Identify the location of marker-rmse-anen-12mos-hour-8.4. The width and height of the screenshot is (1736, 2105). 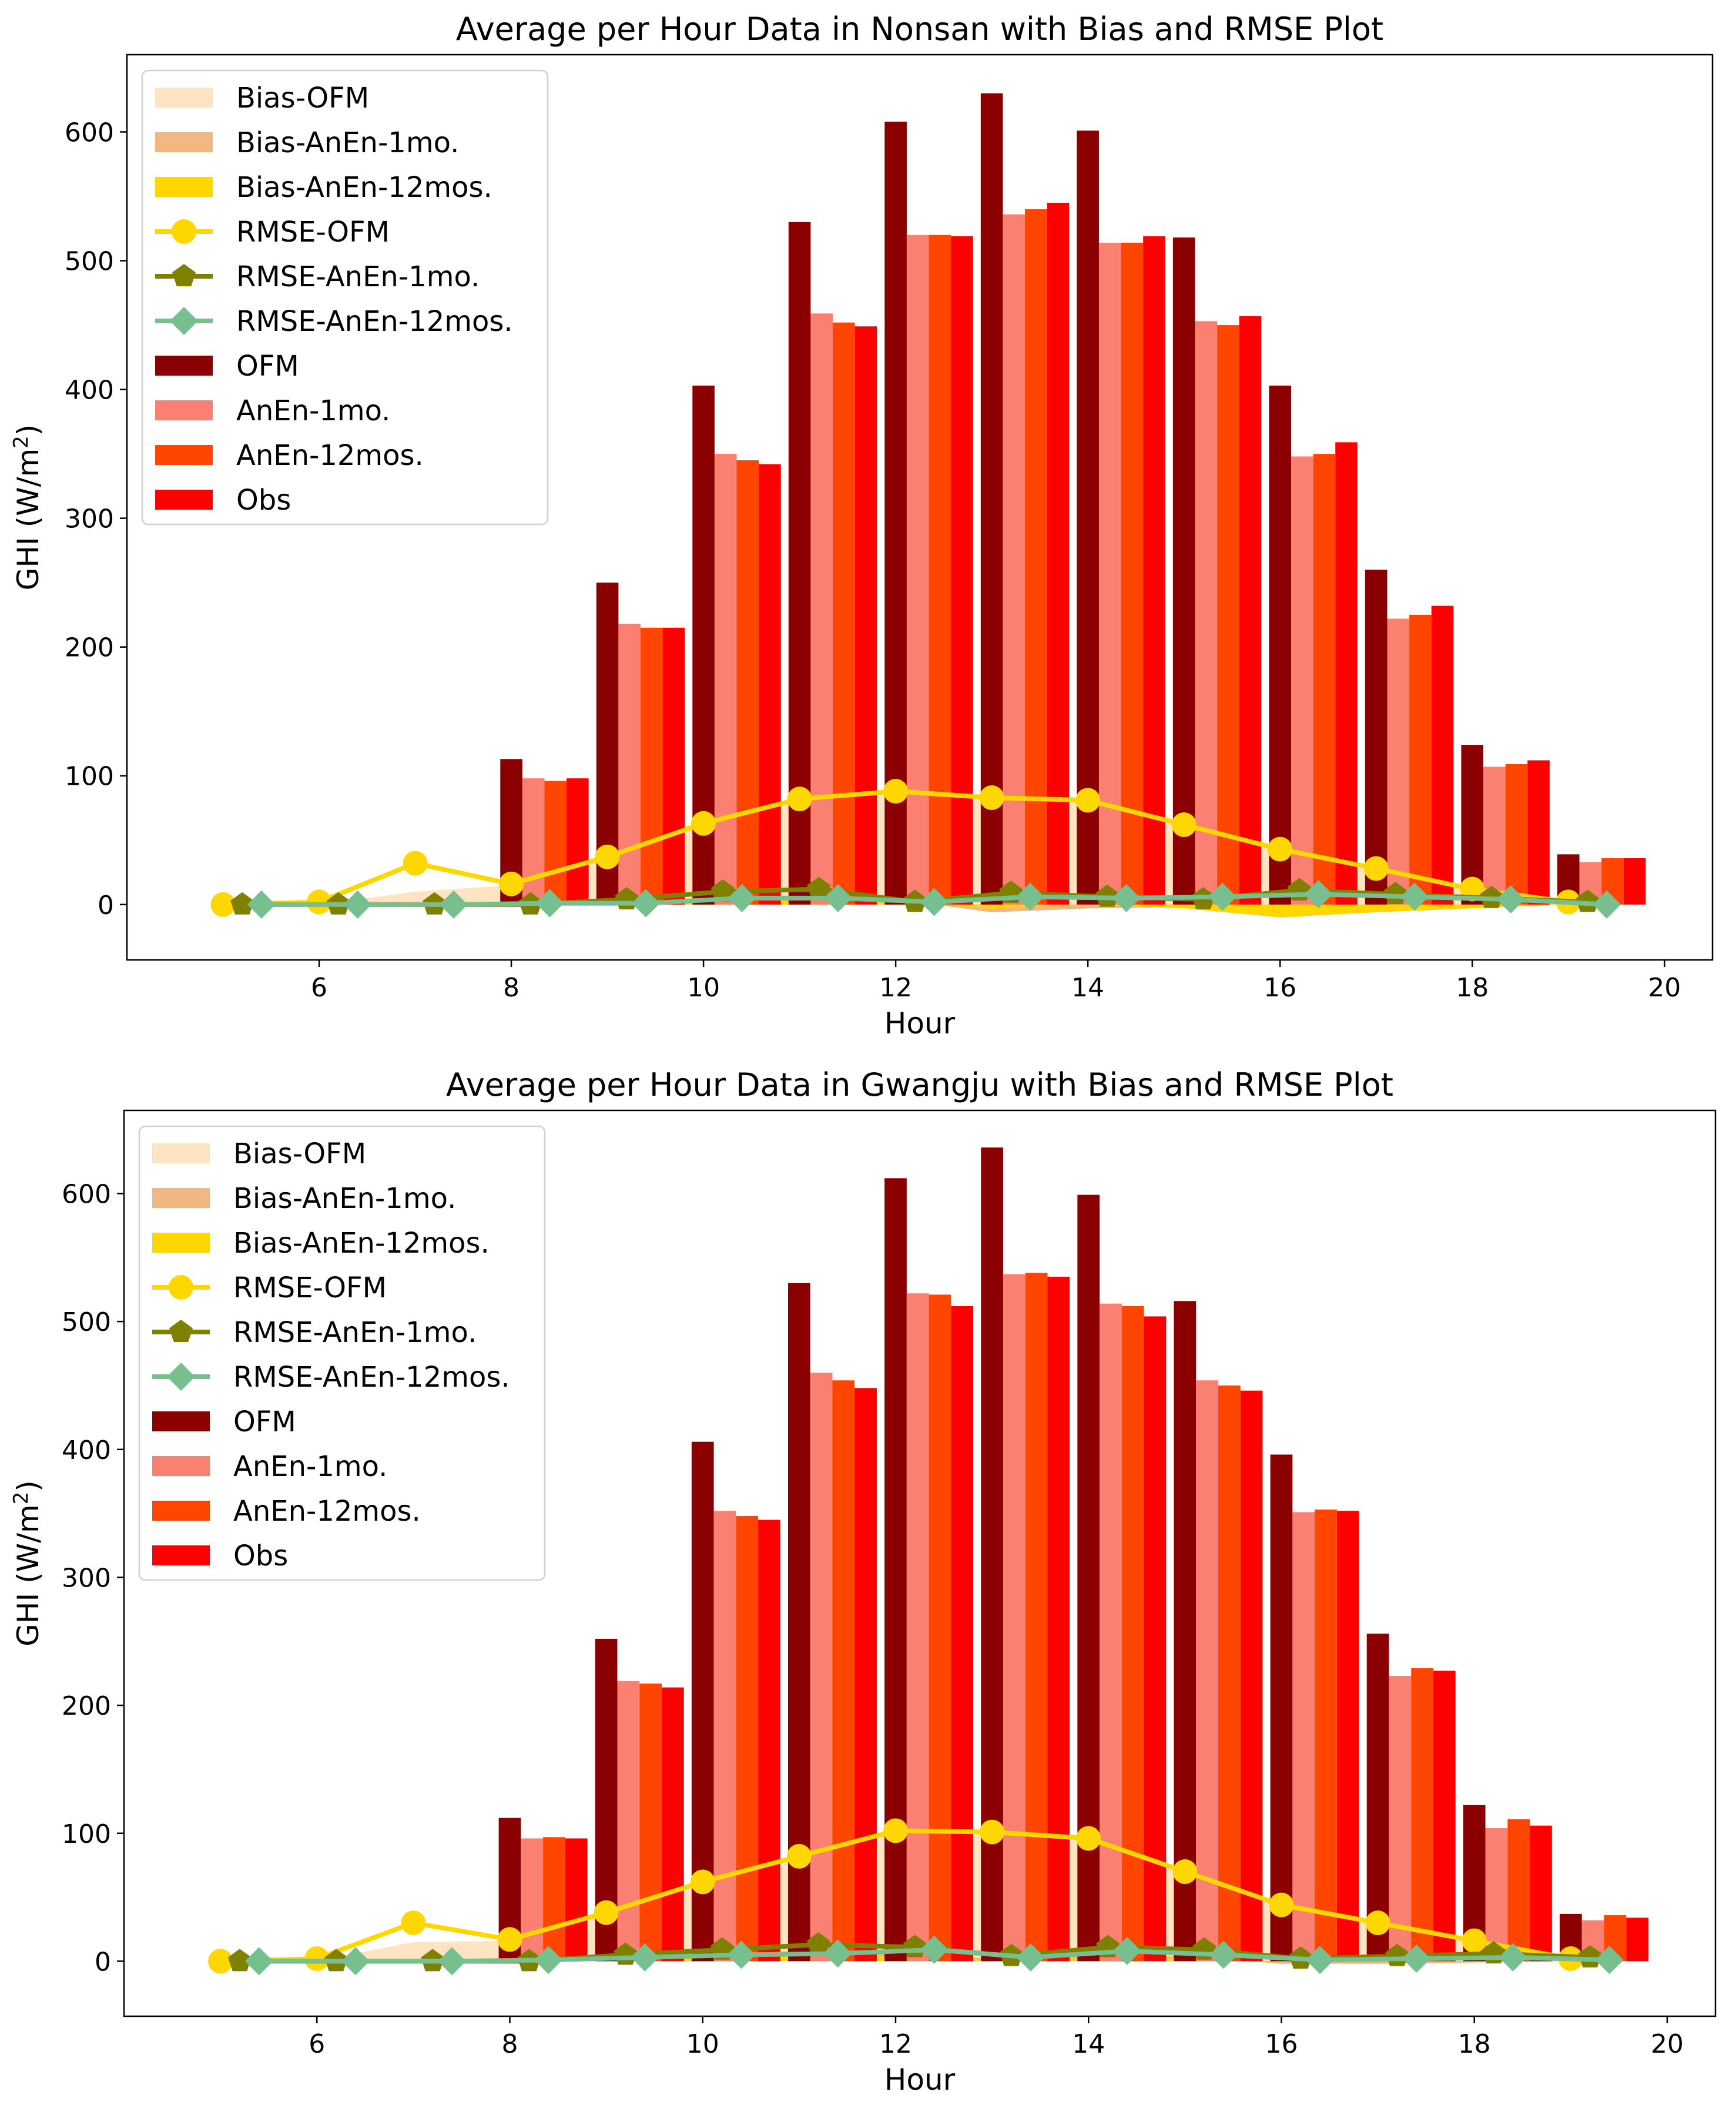
(549, 903).